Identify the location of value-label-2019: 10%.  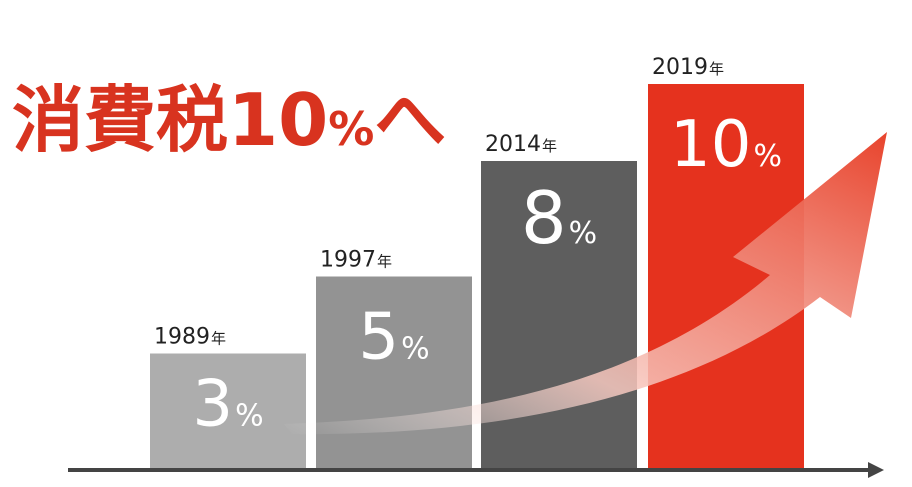
(726, 145).